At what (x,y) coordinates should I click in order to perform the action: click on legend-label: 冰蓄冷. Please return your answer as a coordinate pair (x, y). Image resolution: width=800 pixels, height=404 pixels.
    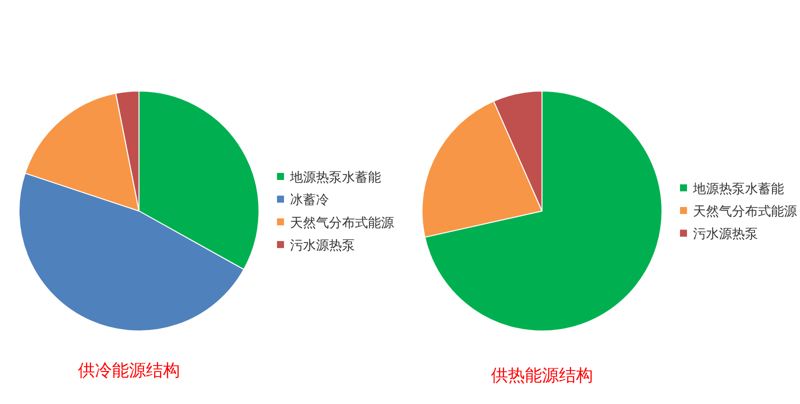
    Looking at the image, I should click on (309, 200).